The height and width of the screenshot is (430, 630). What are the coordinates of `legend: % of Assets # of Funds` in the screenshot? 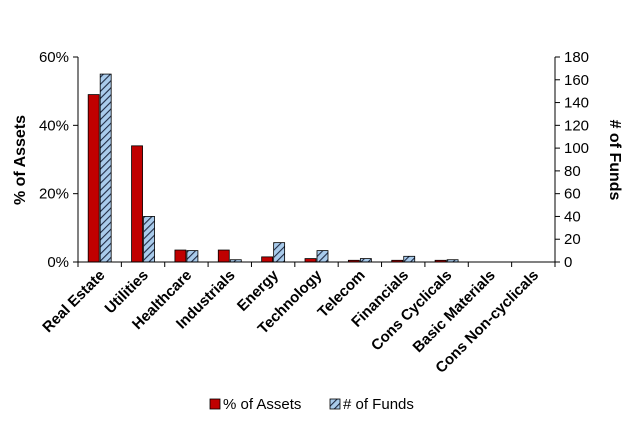 It's located at (311, 404).